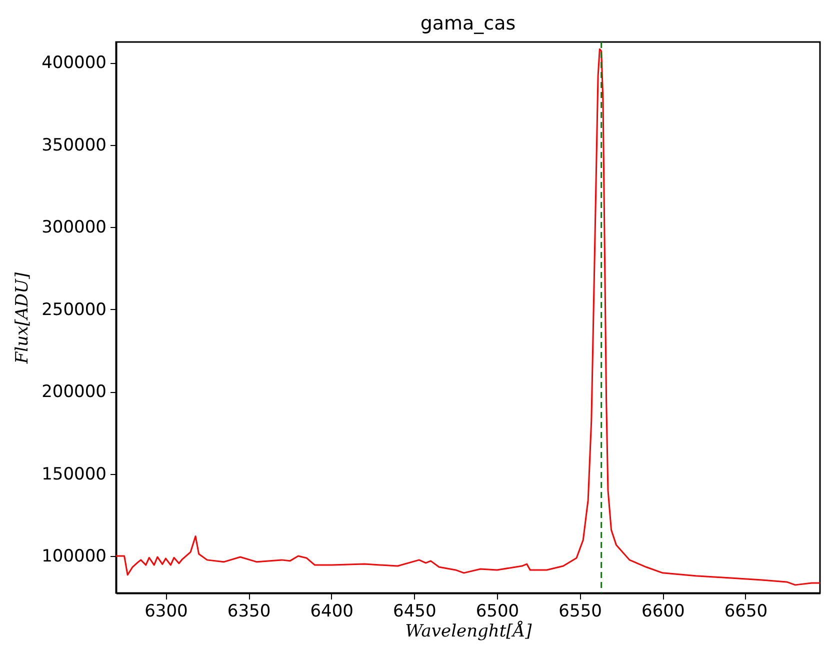  Describe the element at coordinates (74, 63) in the screenshot. I see `y-tick-label: 400000` at that location.